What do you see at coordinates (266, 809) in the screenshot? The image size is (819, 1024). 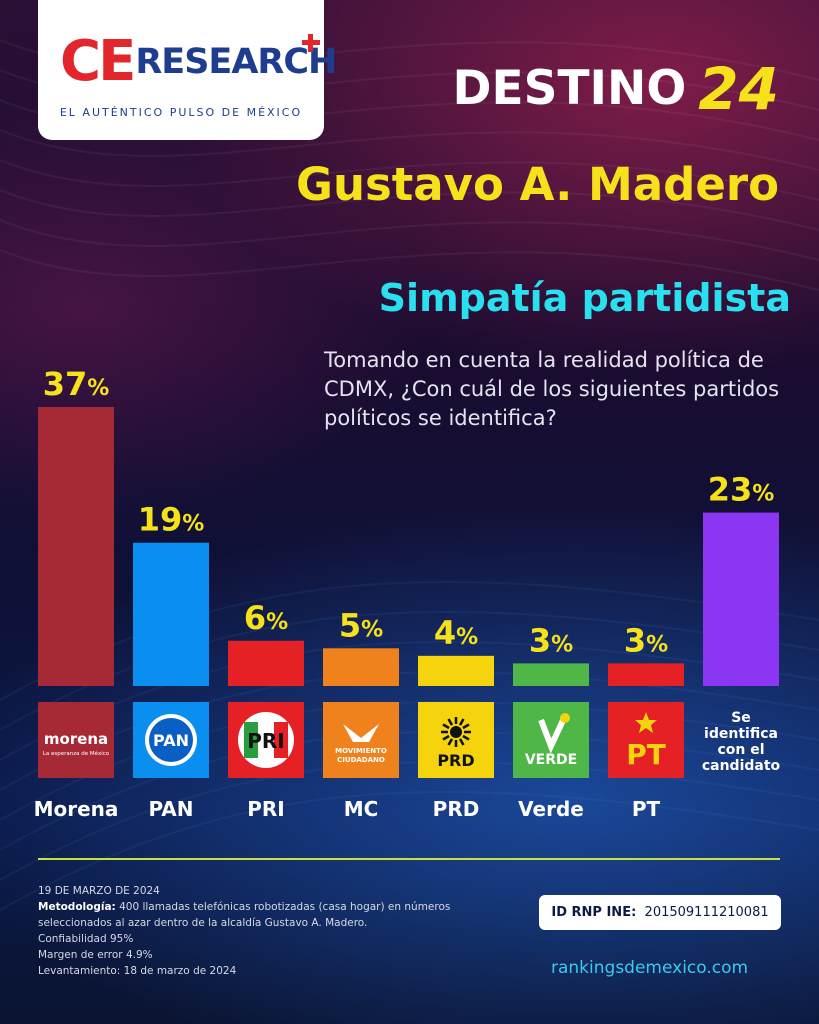 I see `x-tick-label-pri: PRI` at bounding box center [266, 809].